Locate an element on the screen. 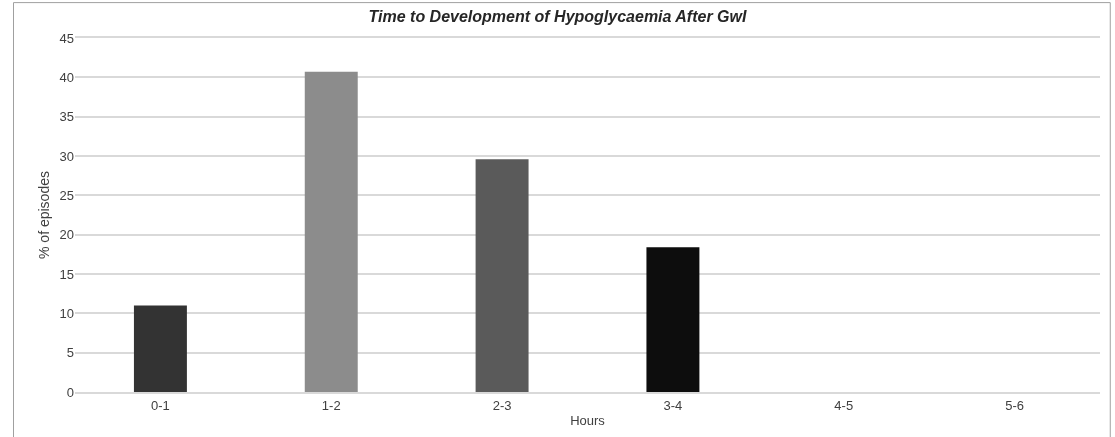 Image resolution: width=1115 pixels, height=437 pixels. y-tick-label: 20 is located at coordinates (66, 235).